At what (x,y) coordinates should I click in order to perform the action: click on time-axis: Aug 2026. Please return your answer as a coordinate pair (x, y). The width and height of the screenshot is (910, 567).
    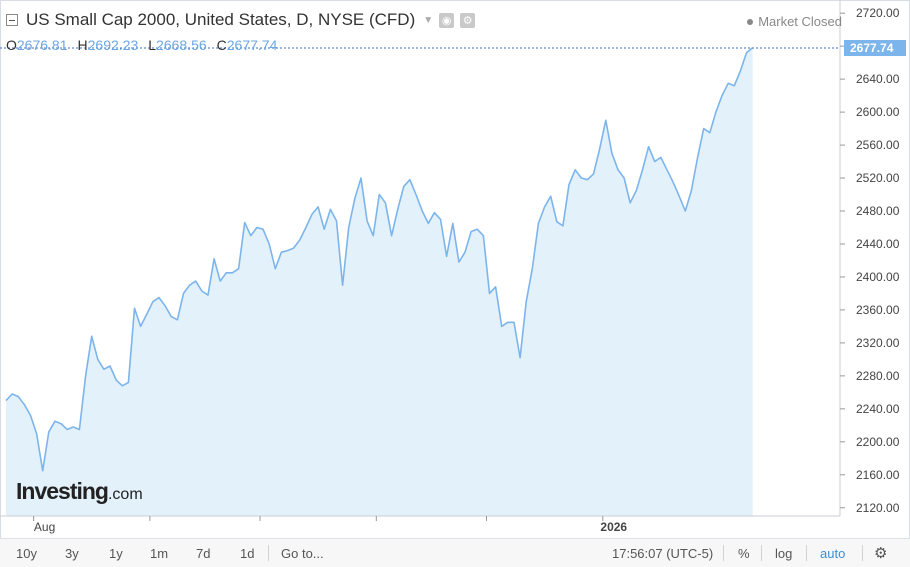
    Looking at the image, I should click on (420, 524).